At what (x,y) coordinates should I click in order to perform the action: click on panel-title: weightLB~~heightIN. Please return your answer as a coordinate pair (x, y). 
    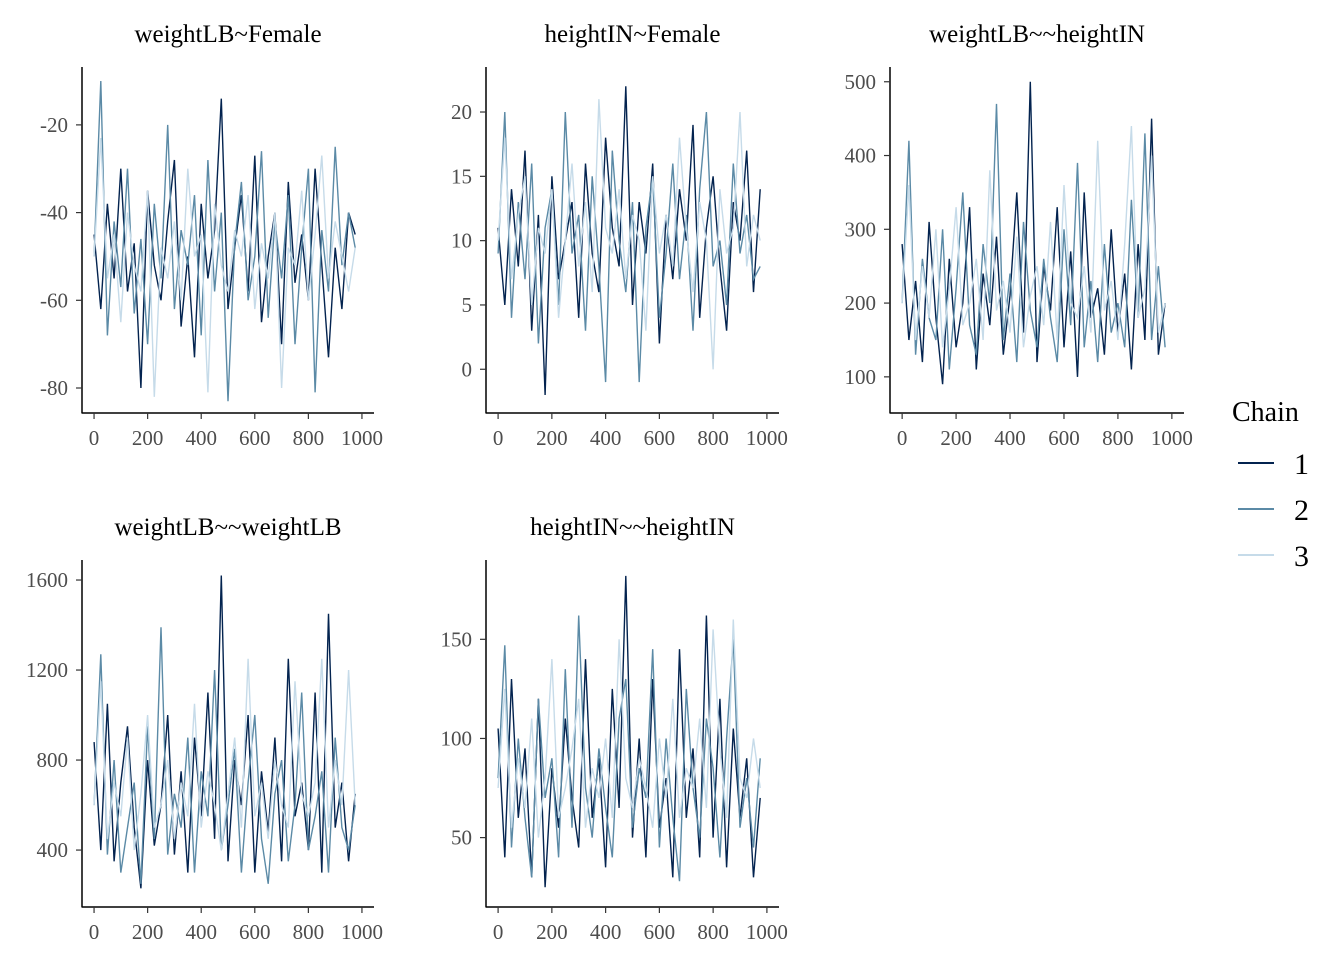
    Looking at the image, I should click on (1037, 34).